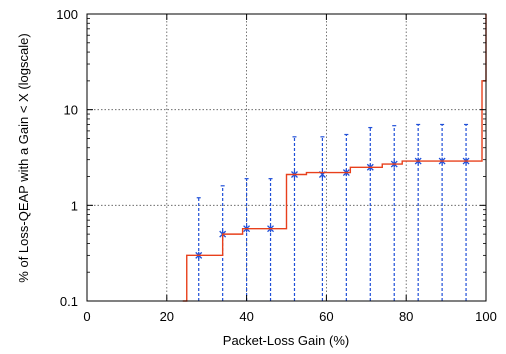 The height and width of the screenshot is (354, 506). What do you see at coordinates (86, 316) in the screenshot?
I see `x-tick-label: 0` at bounding box center [86, 316].